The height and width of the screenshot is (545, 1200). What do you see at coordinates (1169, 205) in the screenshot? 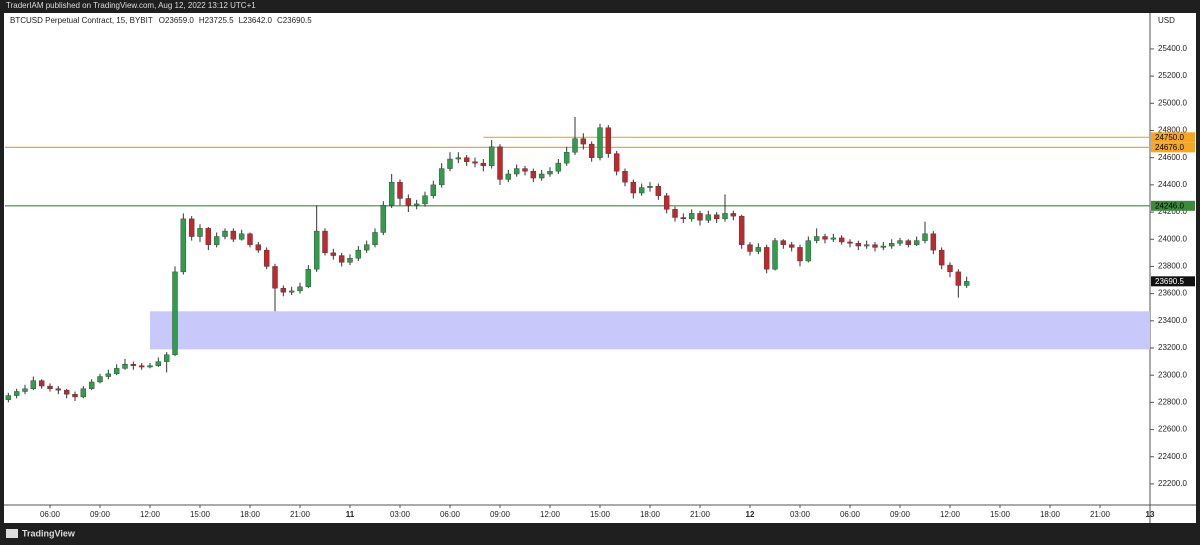
I see `price-level-label: 24246.0` at bounding box center [1169, 205].